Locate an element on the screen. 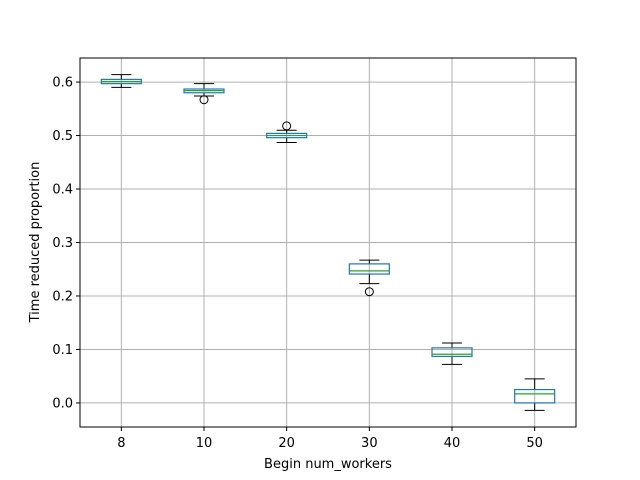 This screenshot has height=480, width=640. y-tick-label: 0.3 is located at coordinates (62, 243).